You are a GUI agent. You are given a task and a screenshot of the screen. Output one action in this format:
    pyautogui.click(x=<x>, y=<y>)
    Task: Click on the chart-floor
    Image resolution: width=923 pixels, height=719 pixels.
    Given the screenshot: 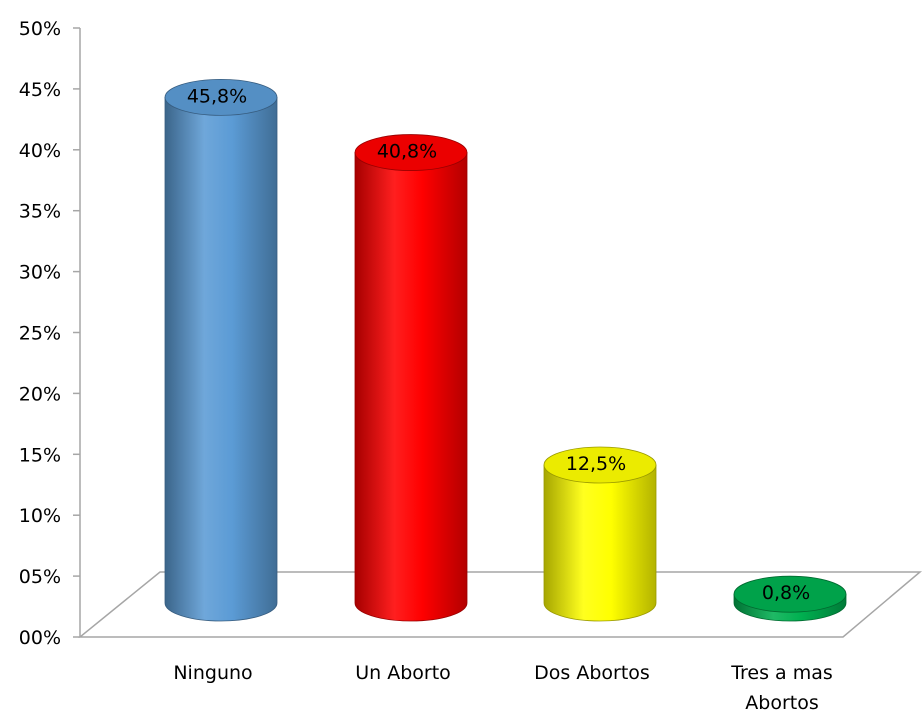 What is the action you would take?
    pyautogui.click(x=500, y=604)
    